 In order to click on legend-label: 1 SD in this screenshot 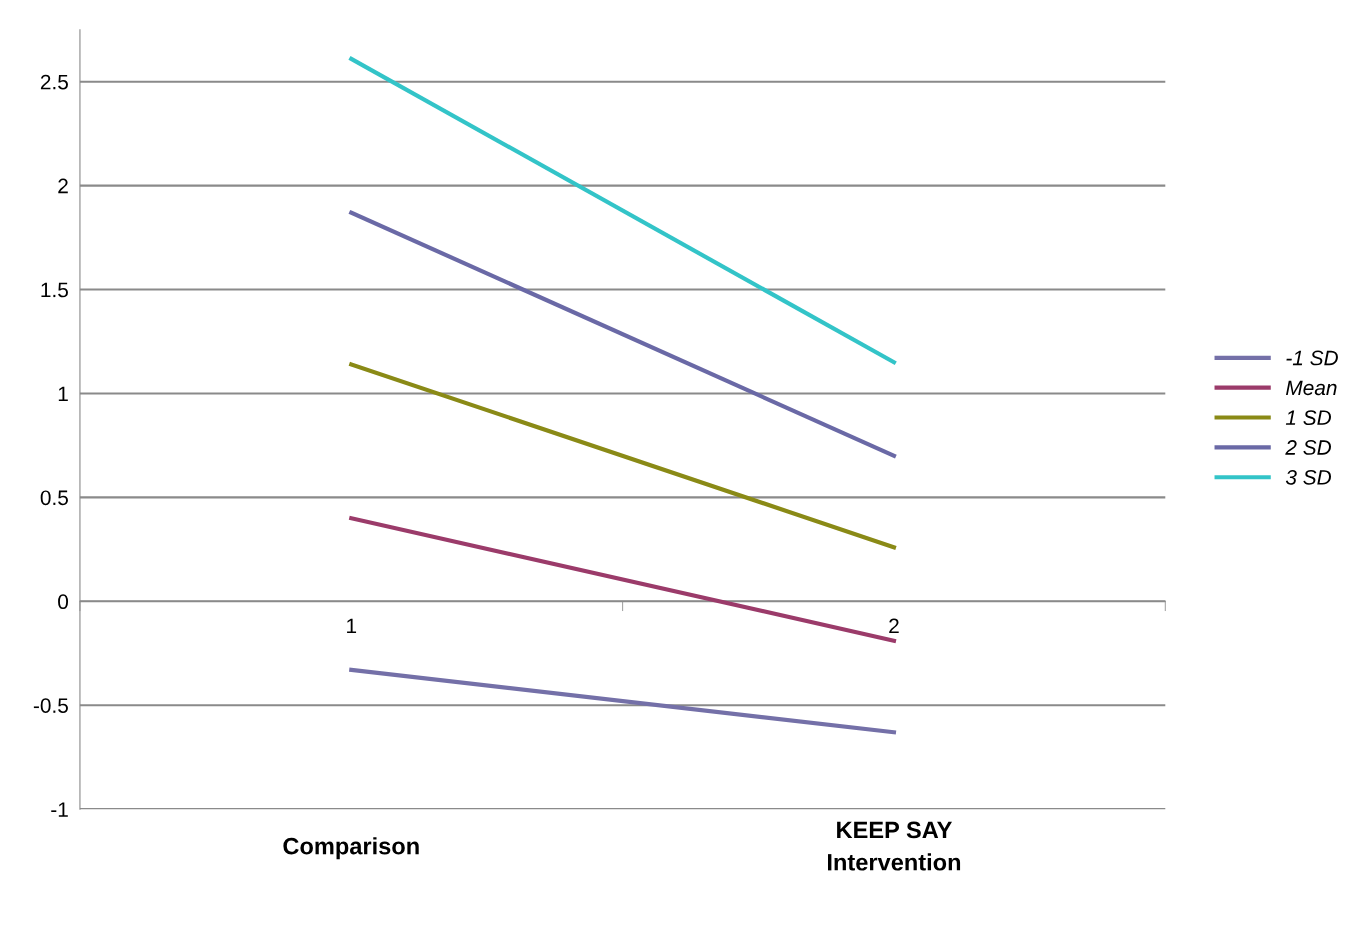, I will do `click(1308, 418)`.